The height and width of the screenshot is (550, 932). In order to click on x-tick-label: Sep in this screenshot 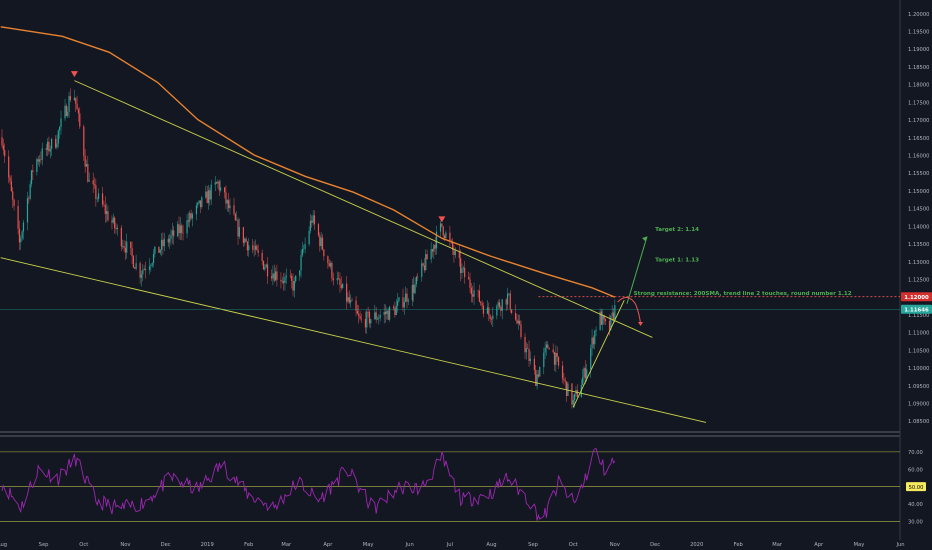, I will do `click(44, 545)`.